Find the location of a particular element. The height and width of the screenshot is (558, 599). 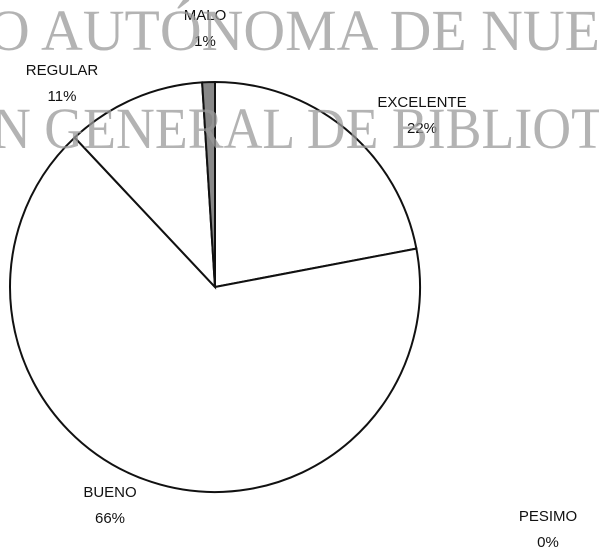

watermark: O AUTÓNOMA DE NUE is located at coordinates (299, 31).